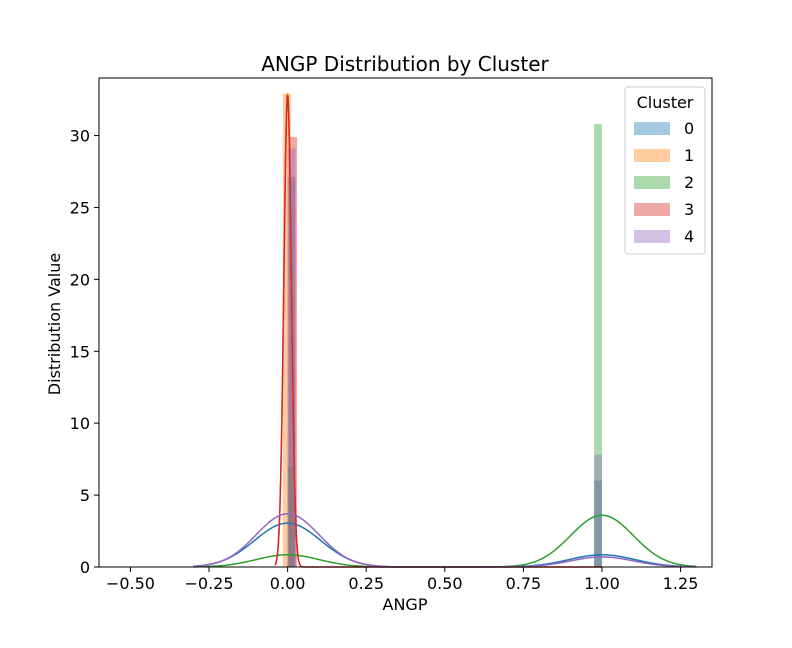 The width and height of the screenshot is (792, 648). I want to click on y-tick-label: 25, so click(80, 207).